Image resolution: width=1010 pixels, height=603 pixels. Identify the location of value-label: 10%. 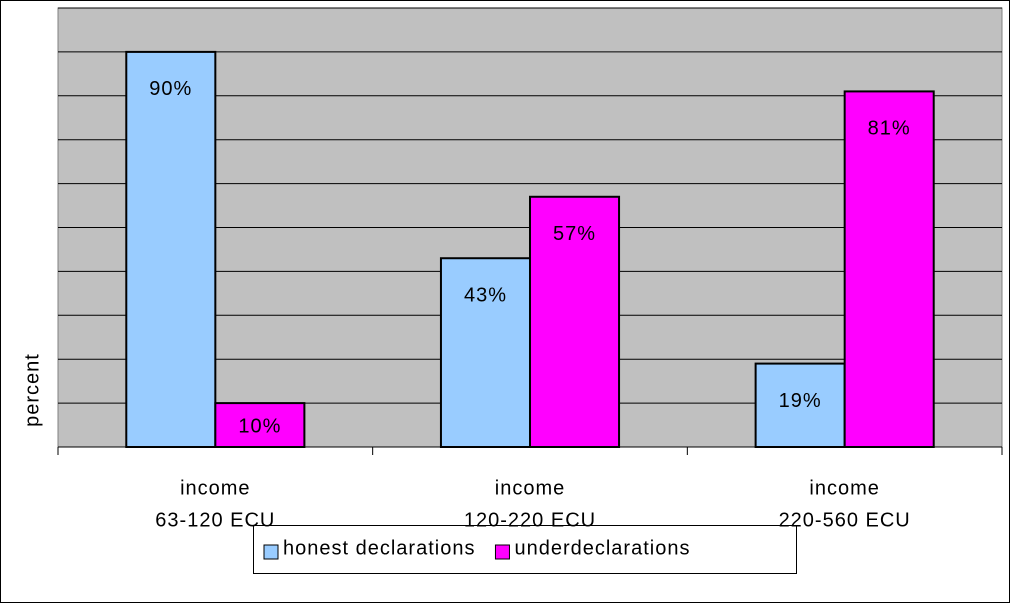
(259, 426).